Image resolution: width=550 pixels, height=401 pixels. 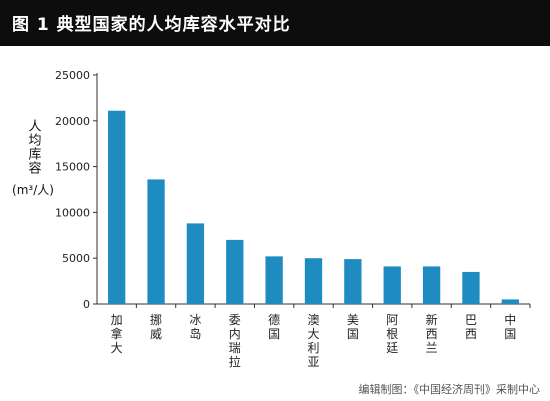 I want to click on x-tick-label: 加拿大, so click(x=117, y=334).